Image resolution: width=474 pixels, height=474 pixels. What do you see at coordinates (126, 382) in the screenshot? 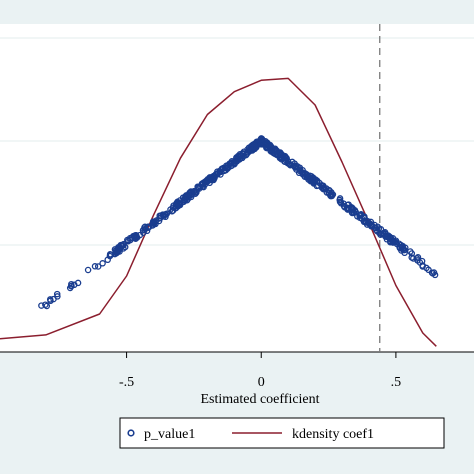
I see `x-tick-label-0: -.5` at bounding box center [126, 382].